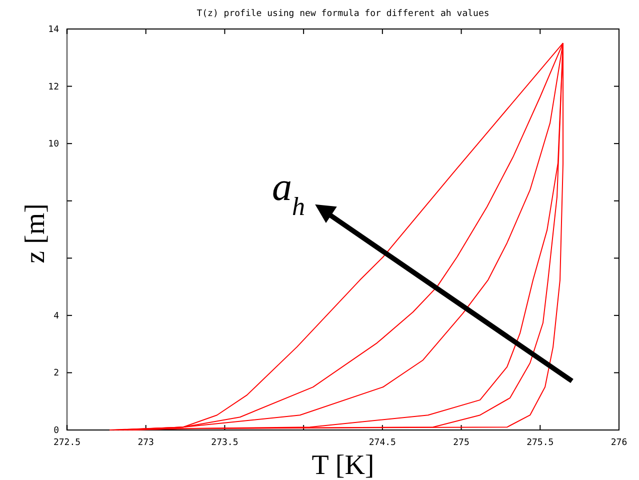  What do you see at coordinates (224, 443) in the screenshot?
I see `x-tick-label: 273.5` at bounding box center [224, 443].